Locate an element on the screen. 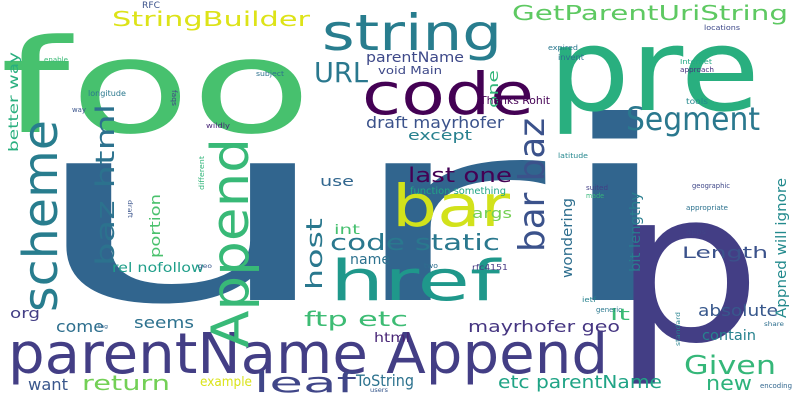 This screenshot has height=400, width=800. word: string is located at coordinates (412, 33).